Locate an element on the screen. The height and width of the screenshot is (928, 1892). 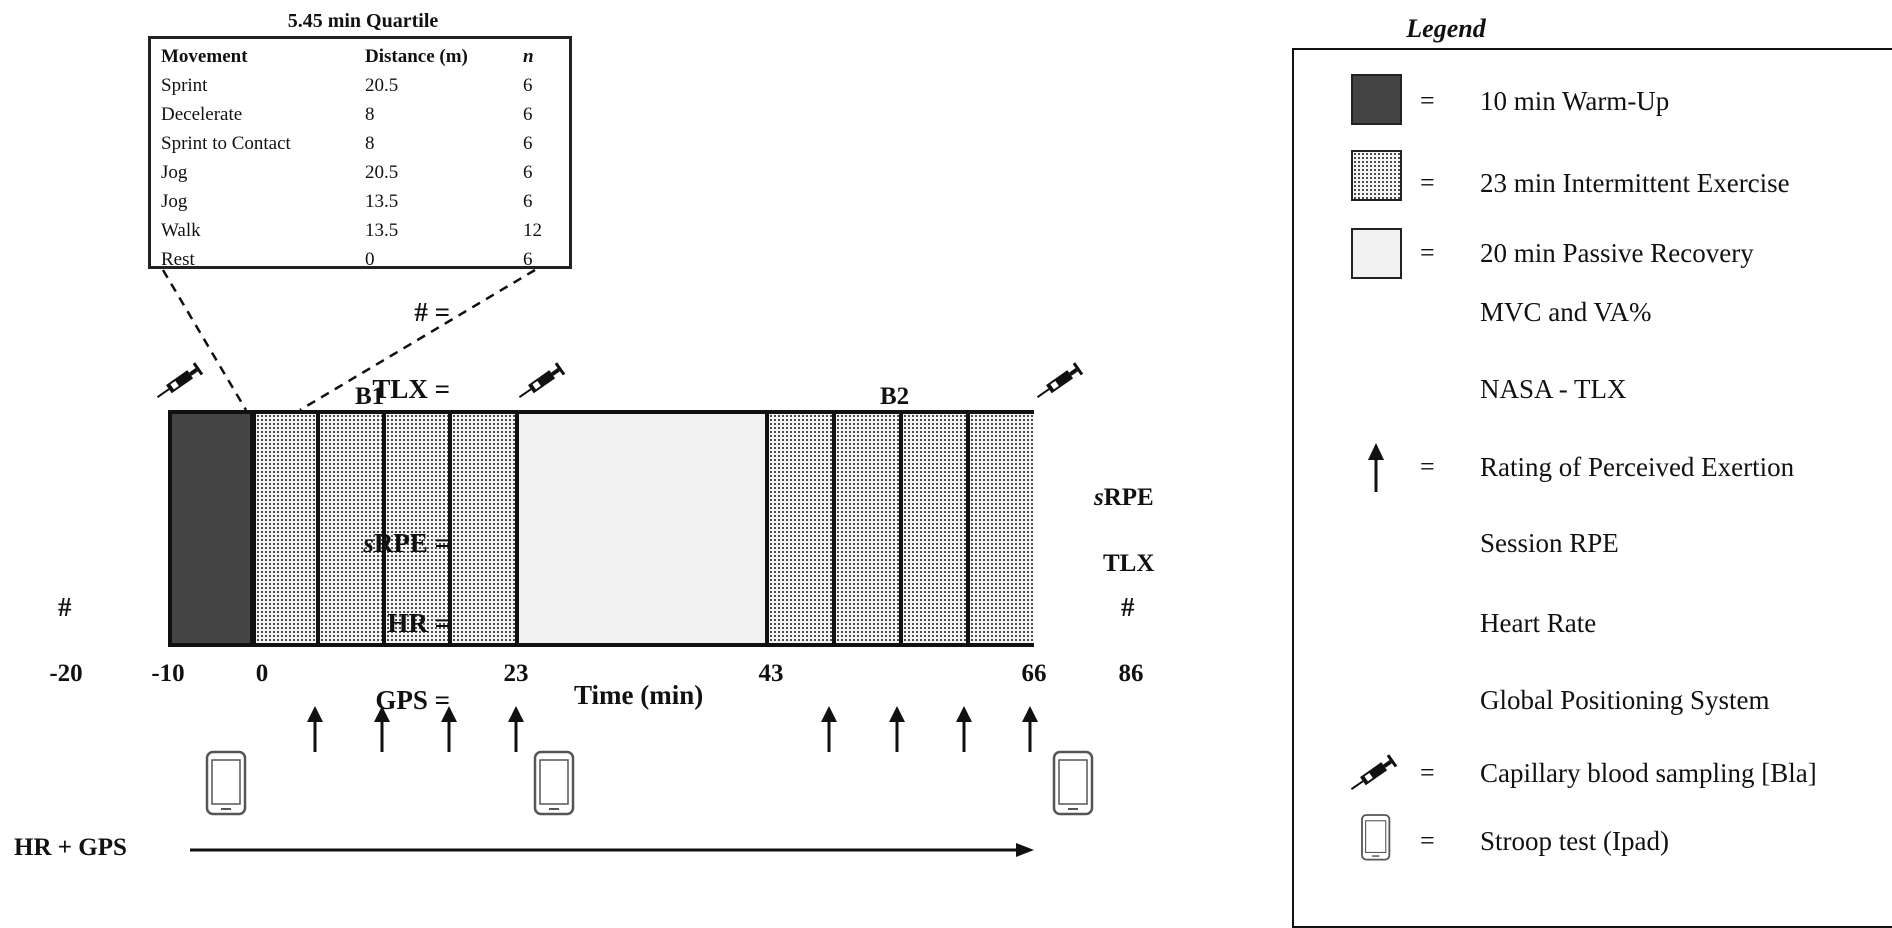
zoom-line-right is located at coordinates (417, 340).